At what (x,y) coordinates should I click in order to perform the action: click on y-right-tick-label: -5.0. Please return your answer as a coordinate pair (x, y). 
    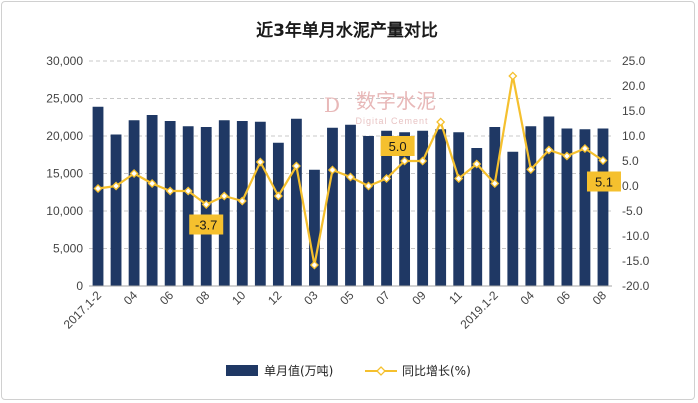
    Looking at the image, I should click on (632, 211).